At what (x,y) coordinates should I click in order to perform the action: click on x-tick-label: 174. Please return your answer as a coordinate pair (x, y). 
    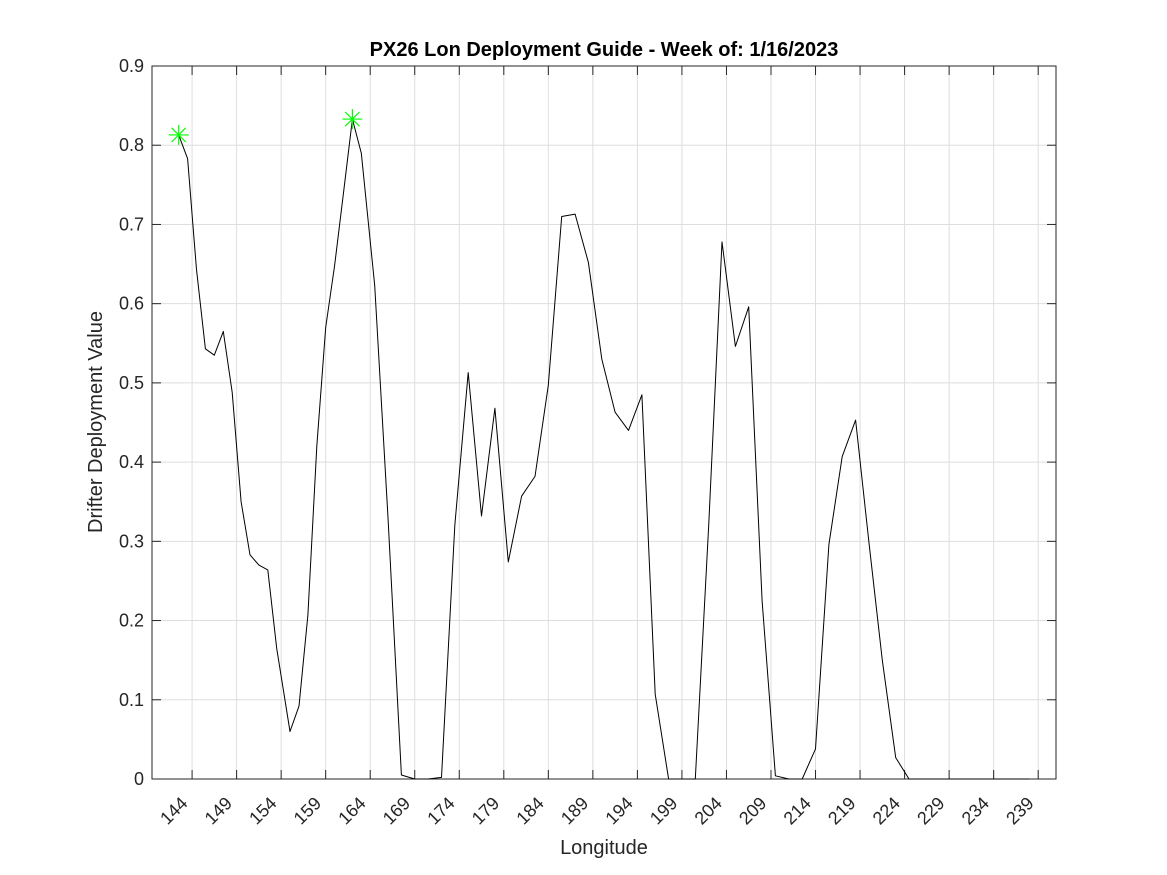
    Looking at the image, I should click on (440, 810).